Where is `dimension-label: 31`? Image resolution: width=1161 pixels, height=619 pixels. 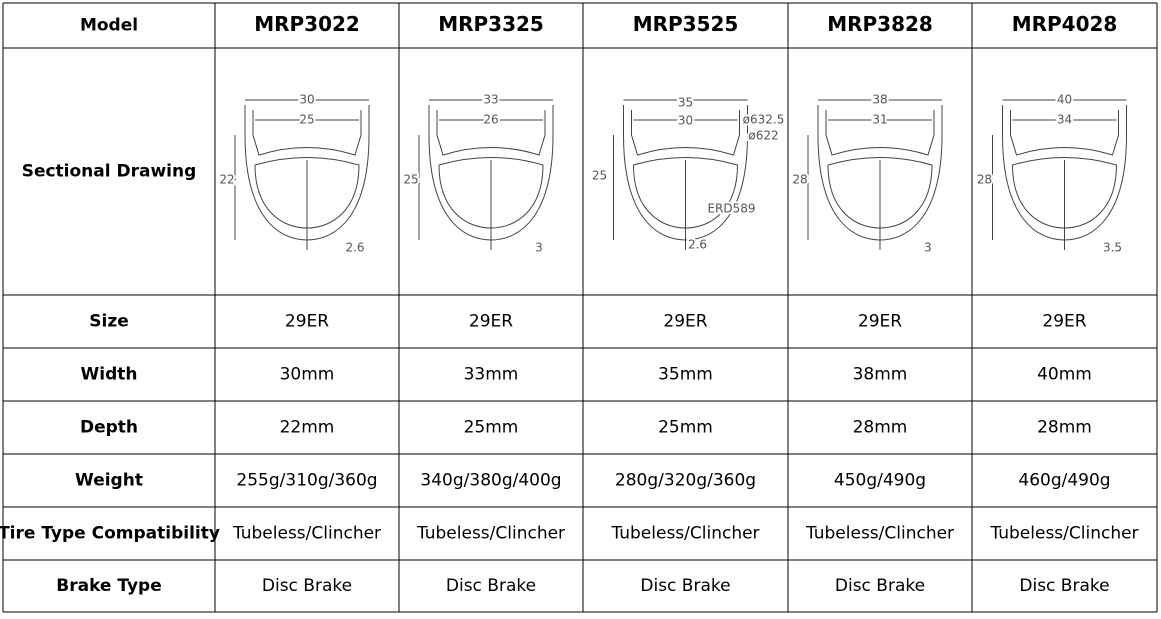
dimension-label: 31 is located at coordinates (879, 120).